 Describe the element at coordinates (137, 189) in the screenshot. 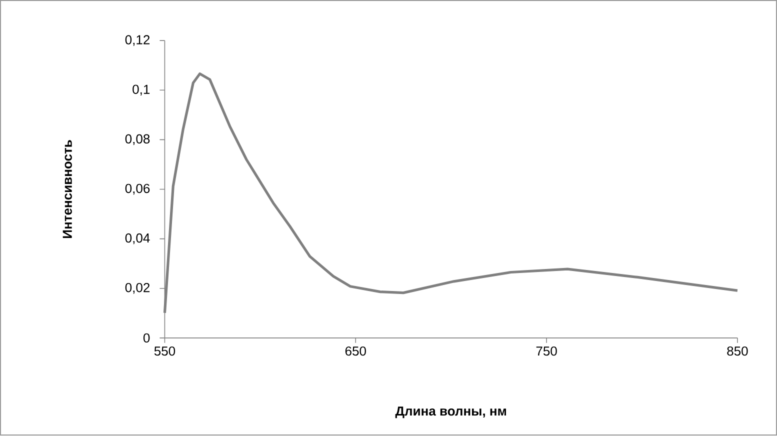

I see `y-tick-label: 0,06` at that location.